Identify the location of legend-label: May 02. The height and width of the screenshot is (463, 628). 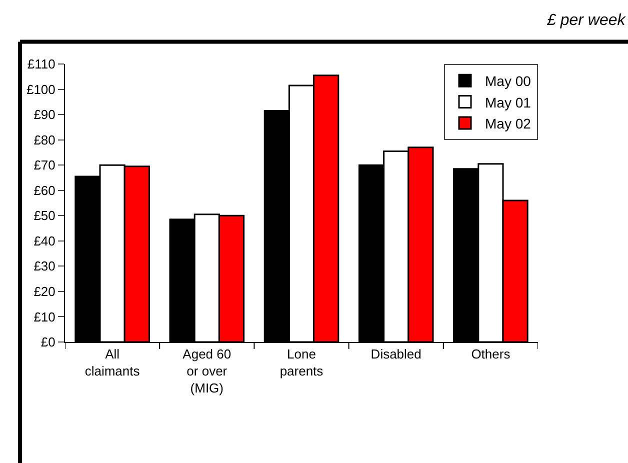
(508, 123).